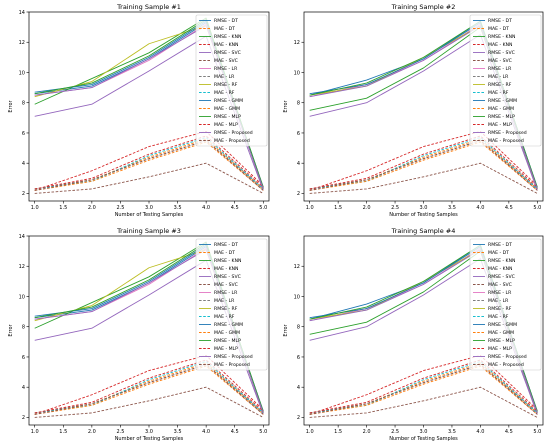 This screenshot has height=443, width=550. What do you see at coordinates (395, 208) in the screenshot?
I see `x-tick-label: 2.5` at bounding box center [395, 208].